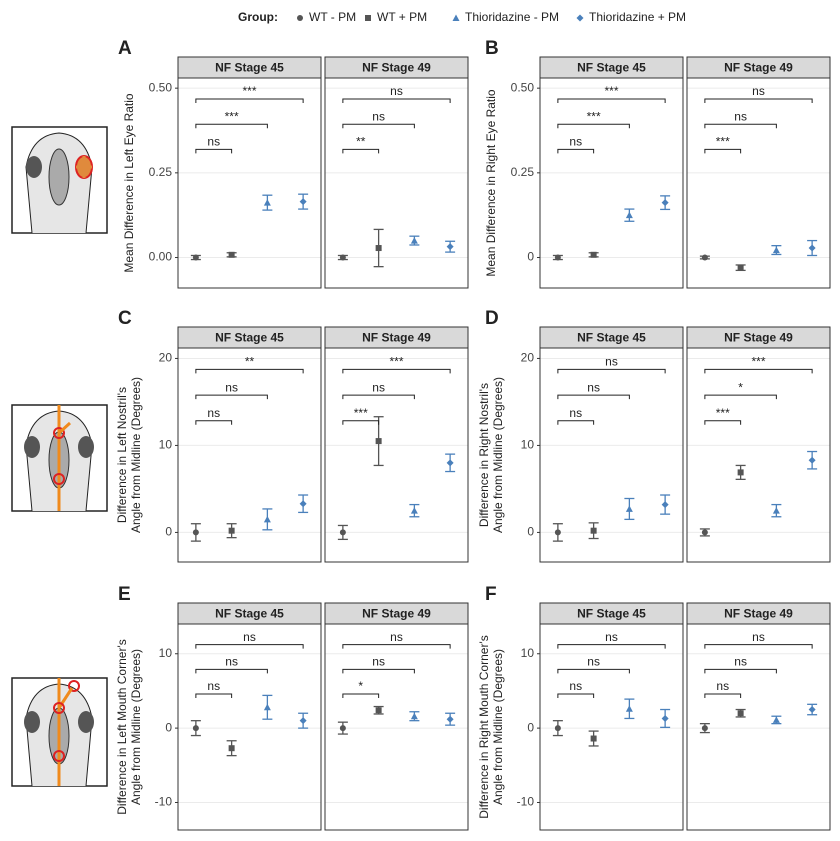  What do you see at coordinates (491, 594) in the screenshot?
I see `panel-letter: F` at bounding box center [491, 594].